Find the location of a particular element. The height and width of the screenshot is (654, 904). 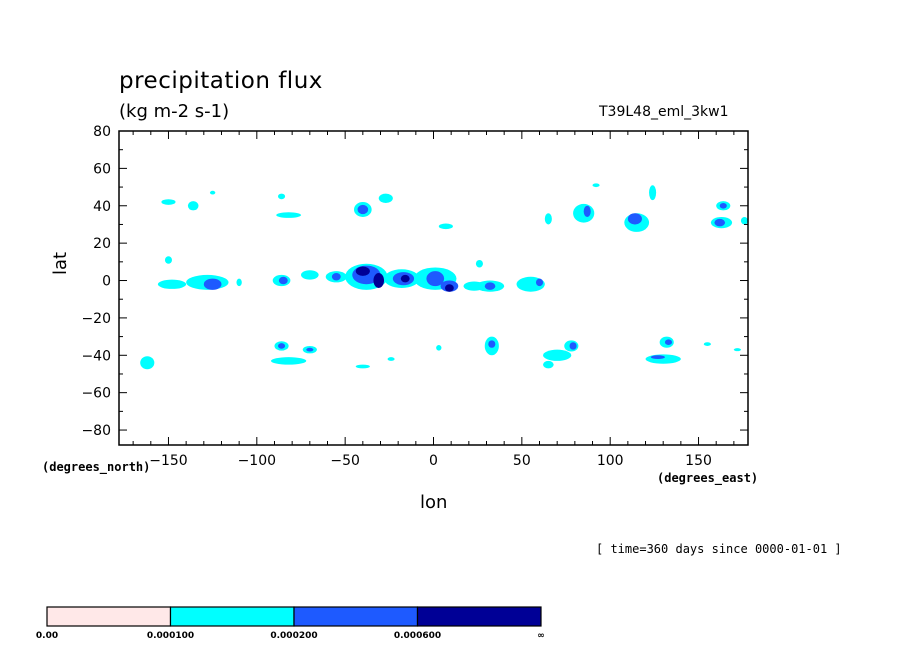

x-coord-units: (degrees_east) is located at coordinates (708, 478).